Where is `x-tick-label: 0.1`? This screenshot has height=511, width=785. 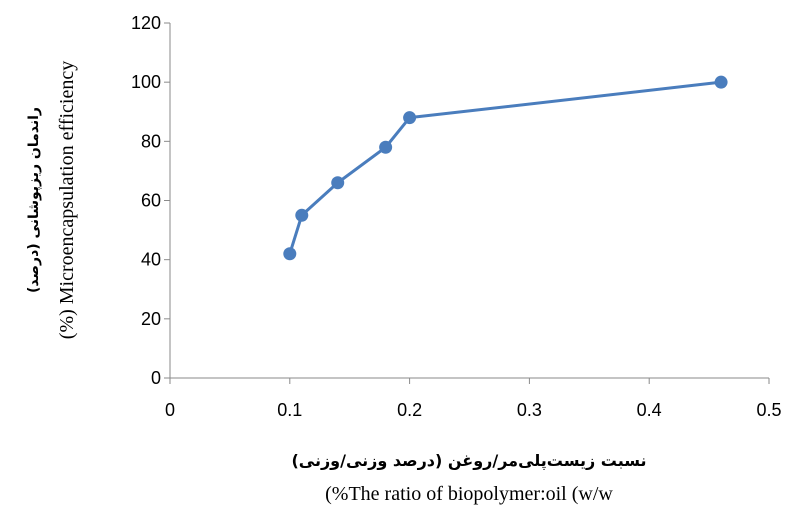 x-tick-label: 0.1 is located at coordinates (289, 410).